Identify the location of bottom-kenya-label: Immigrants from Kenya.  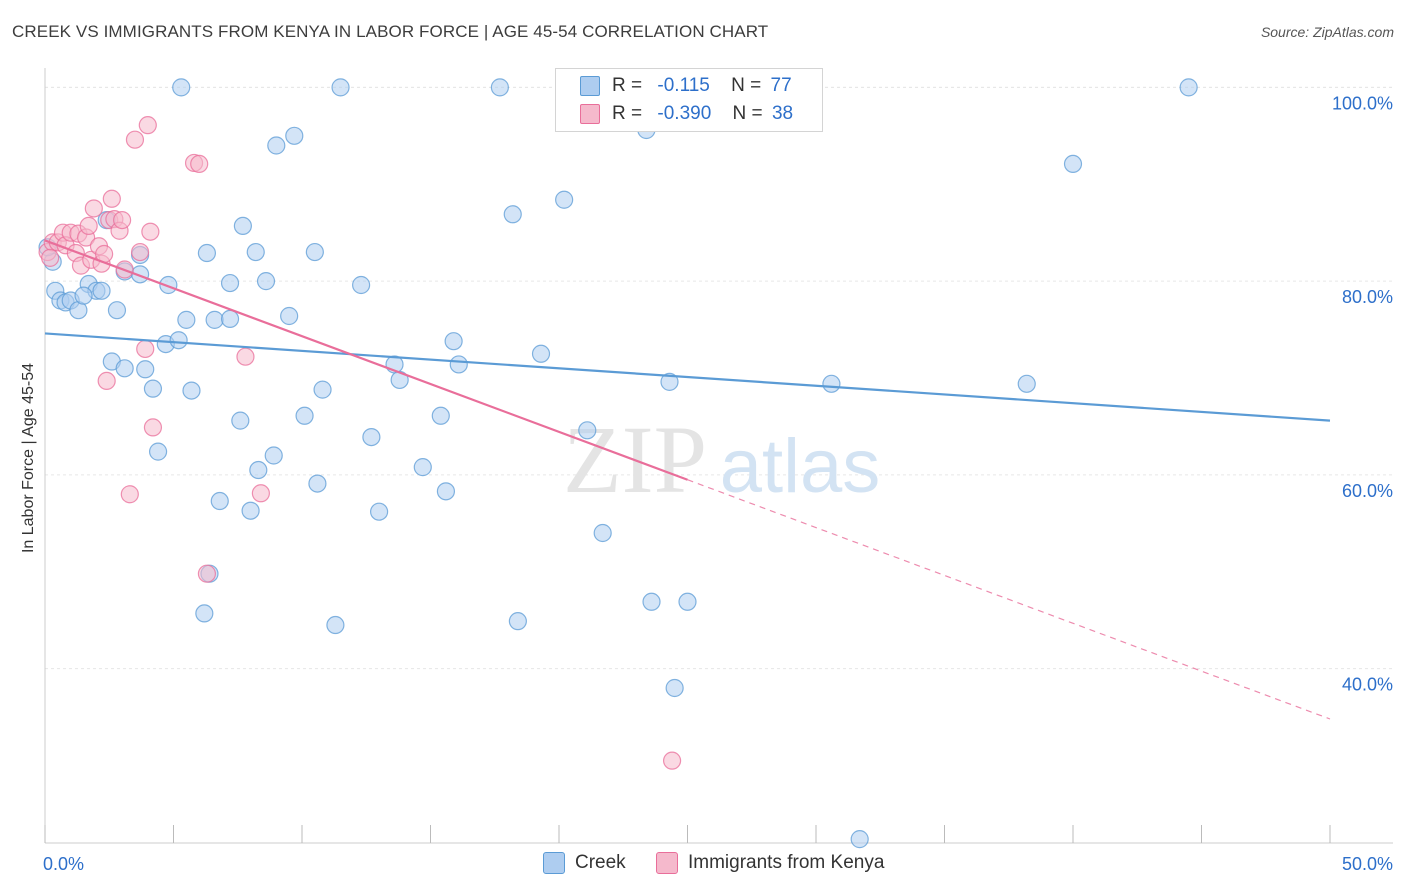
(786, 862).